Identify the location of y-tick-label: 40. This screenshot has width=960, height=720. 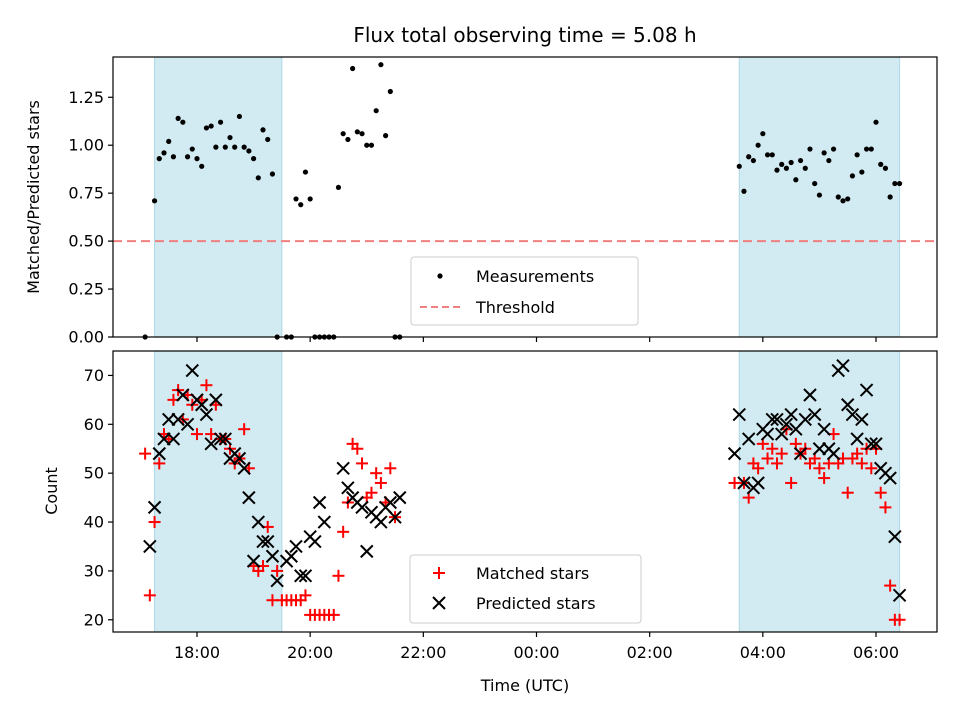
(94, 522).